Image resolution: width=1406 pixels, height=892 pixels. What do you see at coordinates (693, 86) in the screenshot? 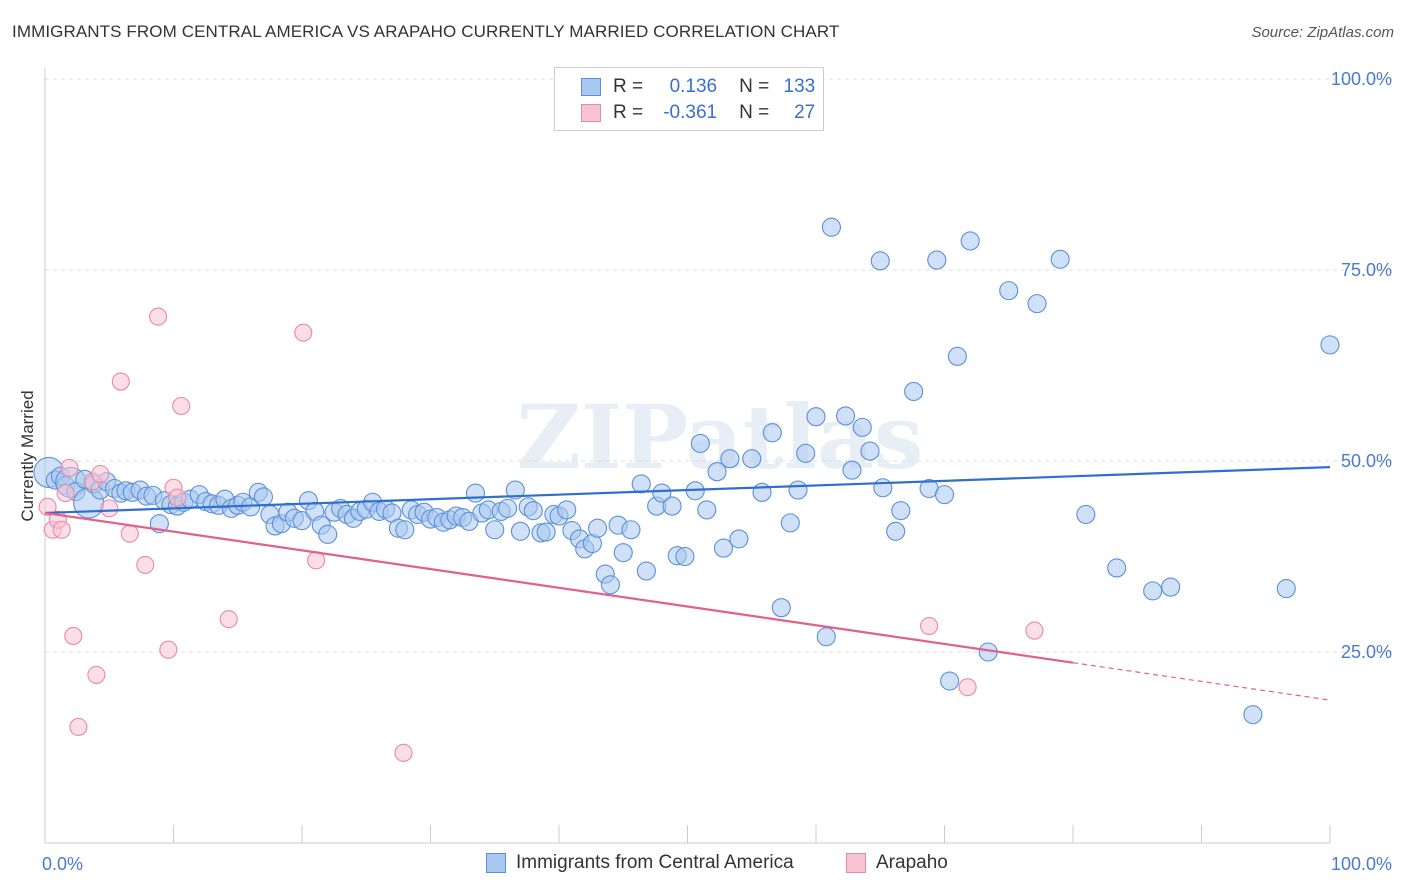
I see `legend-r-value: 0.136` at bounding box center [693, 86].